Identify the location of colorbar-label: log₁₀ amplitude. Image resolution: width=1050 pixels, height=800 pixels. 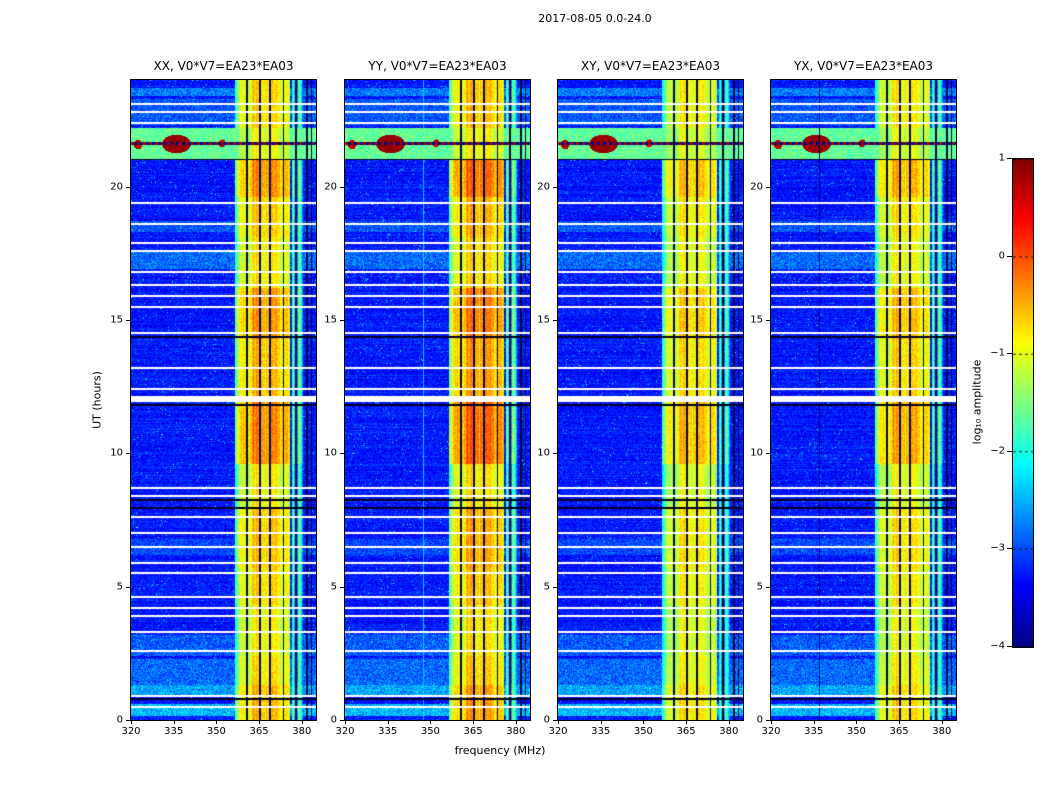
(977, 402).